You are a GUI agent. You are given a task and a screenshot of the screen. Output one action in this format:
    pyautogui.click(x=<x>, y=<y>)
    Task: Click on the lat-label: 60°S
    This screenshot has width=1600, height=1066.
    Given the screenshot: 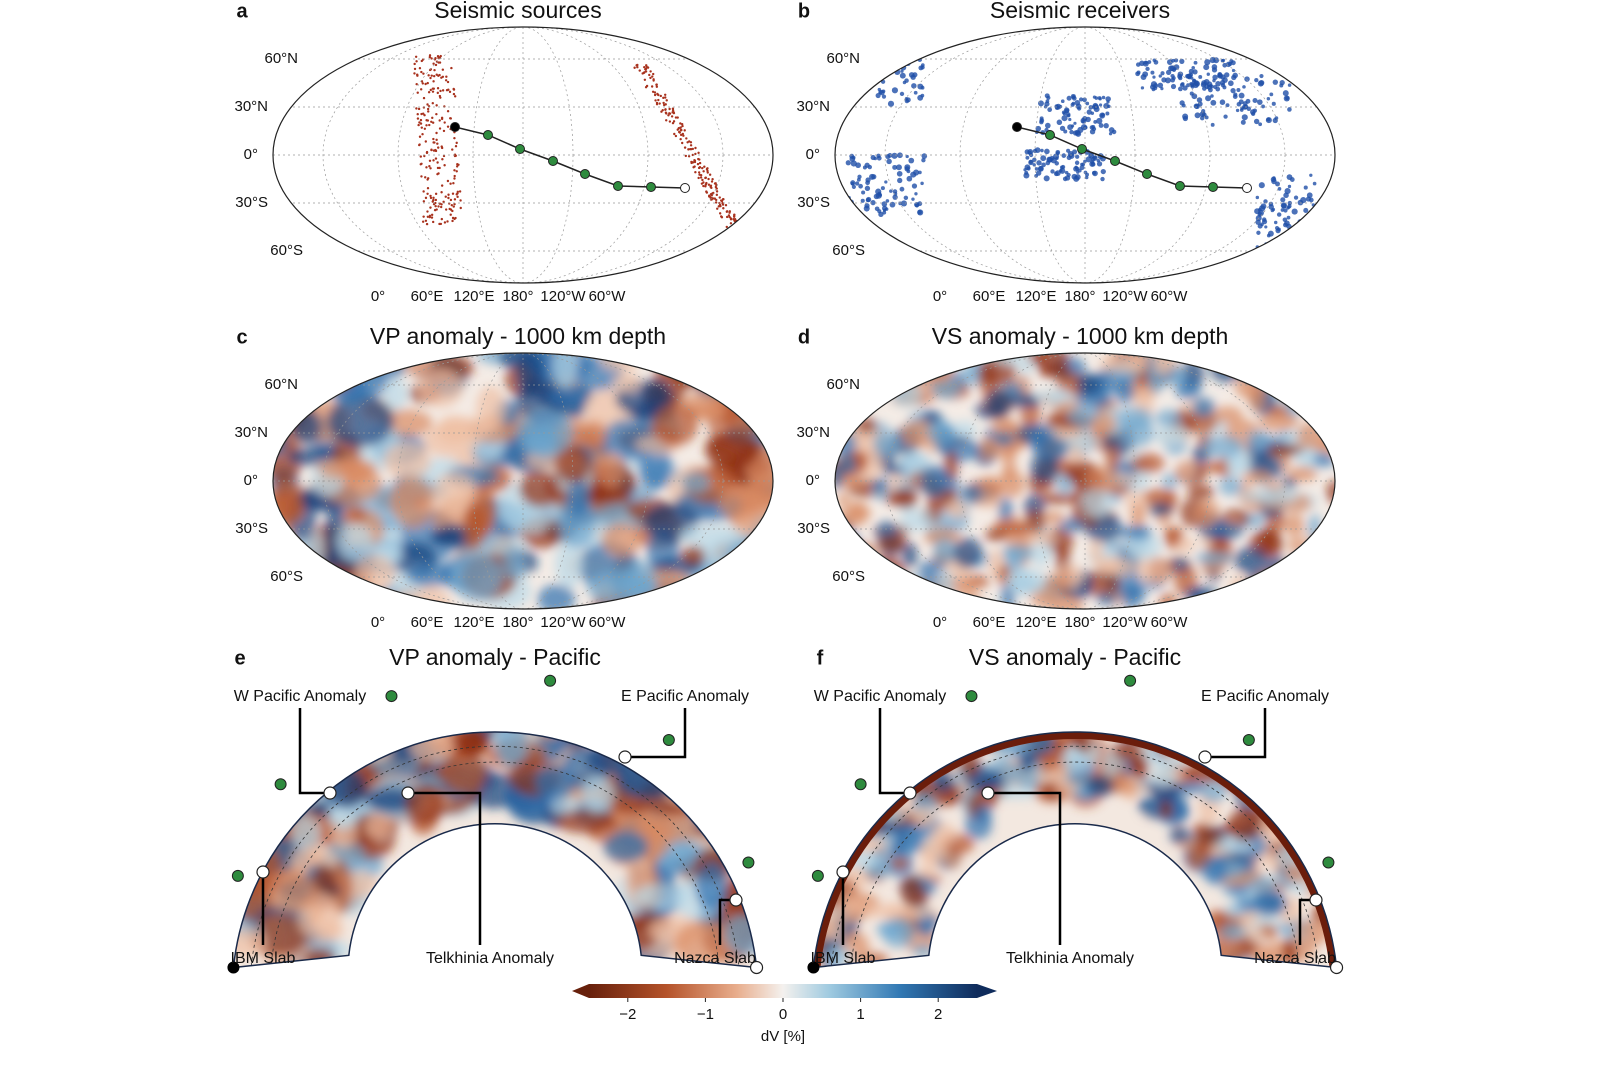 What is the action you would take?
    pyautogui.click(x=286, y=576)
    